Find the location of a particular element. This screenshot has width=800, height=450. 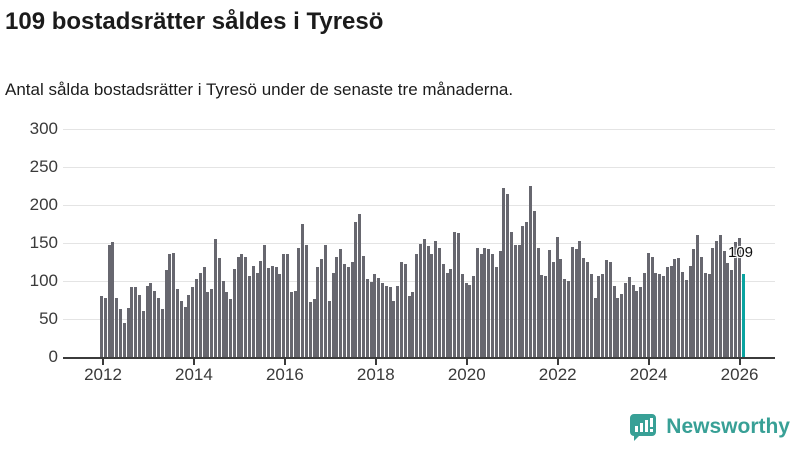

y-tick-label: 100 is located at coordinates (43, 280).